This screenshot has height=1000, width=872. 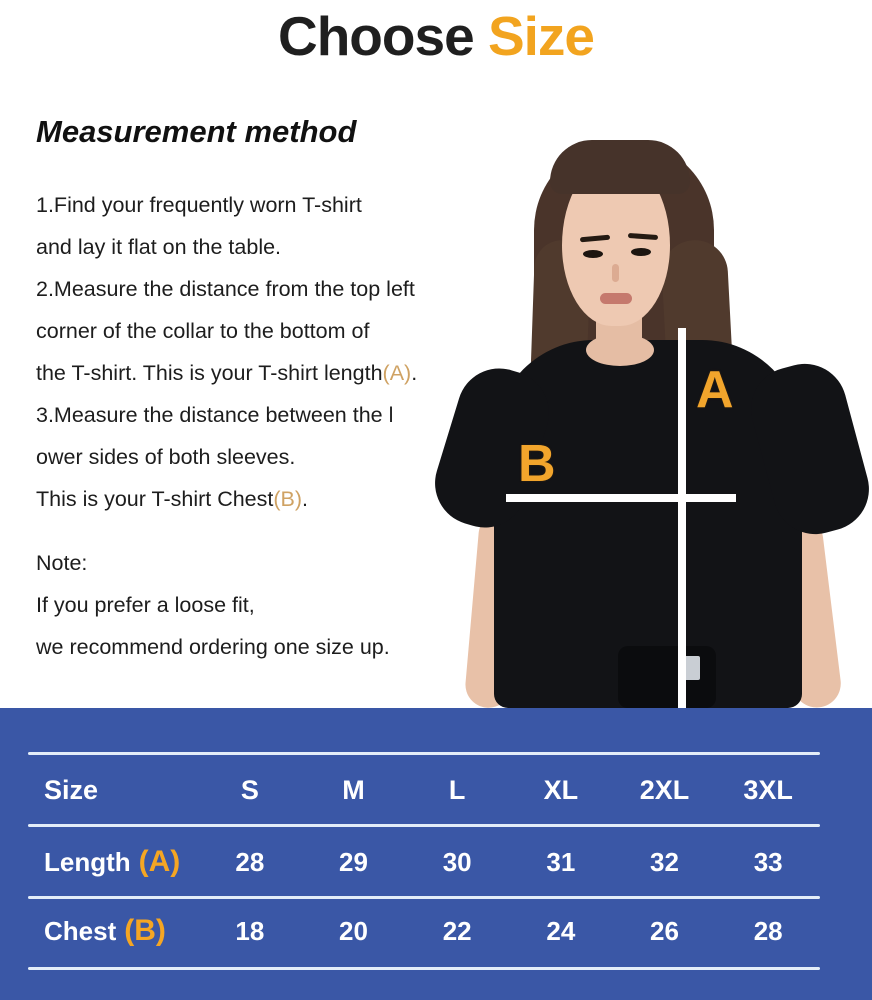 What do you see at coordinates (561, 789) in the screenshot?
I see `column-header-xl: XL` at bounding box center [561, 789].